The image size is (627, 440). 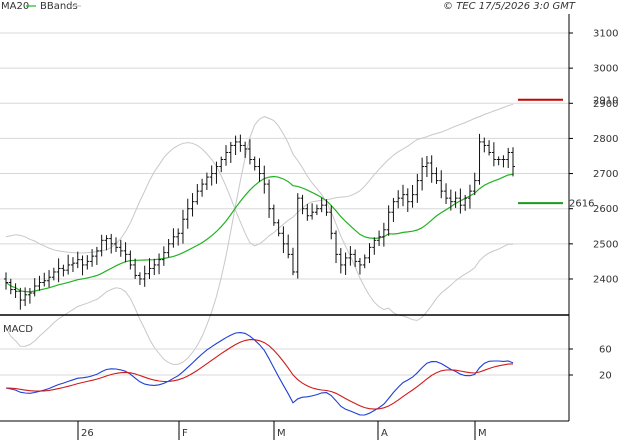 What do you see at coordinates (605, 209) in the screenshot?
I see `y-tick-label: 2600` at bounding box center [605, 209].